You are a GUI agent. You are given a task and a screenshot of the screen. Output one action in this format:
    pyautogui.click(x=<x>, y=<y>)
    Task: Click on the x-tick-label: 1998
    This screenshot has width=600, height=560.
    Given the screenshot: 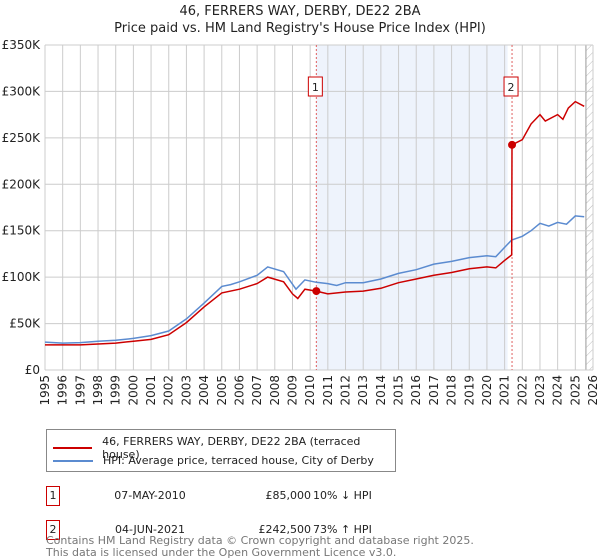 What is the action you would take?
    pyautogui.click(x=98, y=390)
    